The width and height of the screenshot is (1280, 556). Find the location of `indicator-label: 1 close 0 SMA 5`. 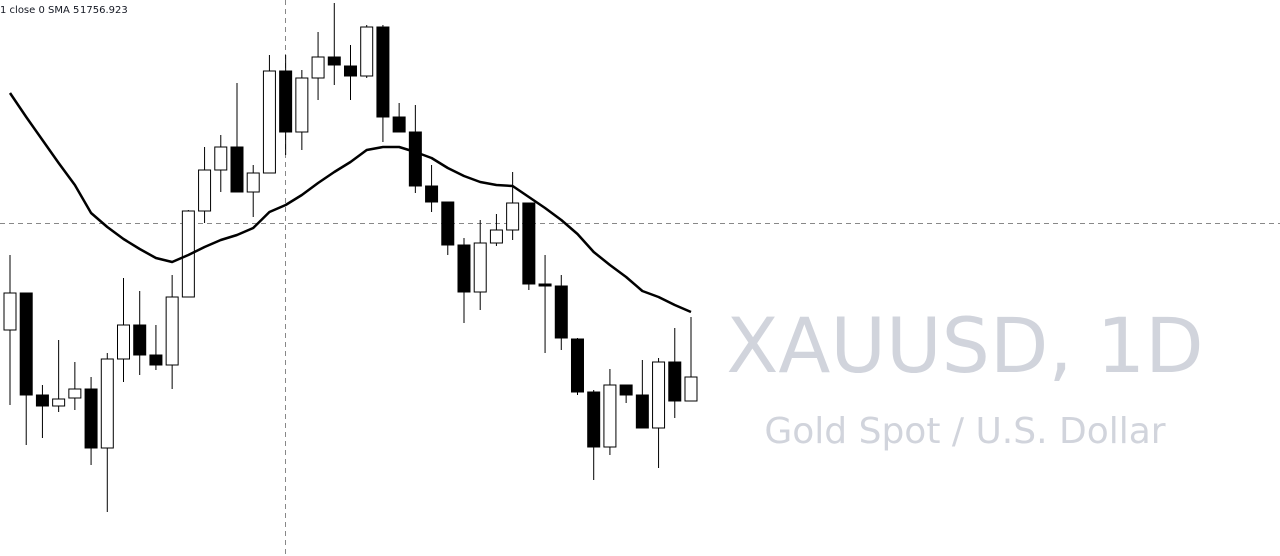

indicator-label: 1 close 0 SMA 5 is located at coordinates (39, 10).